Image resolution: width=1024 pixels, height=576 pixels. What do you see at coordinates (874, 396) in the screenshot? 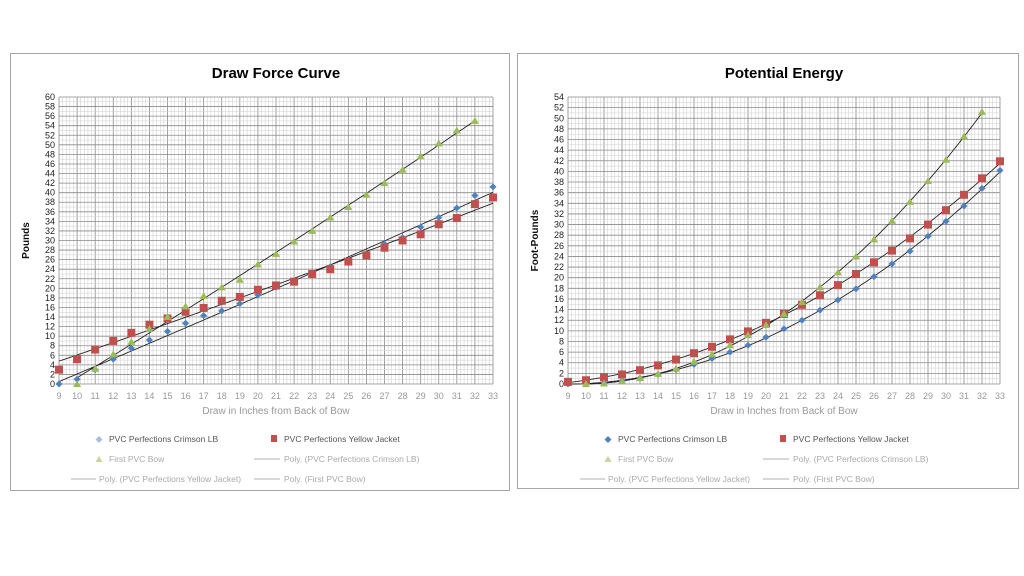
I see `x-tick-label: 26` at bounding box center [874, 396].